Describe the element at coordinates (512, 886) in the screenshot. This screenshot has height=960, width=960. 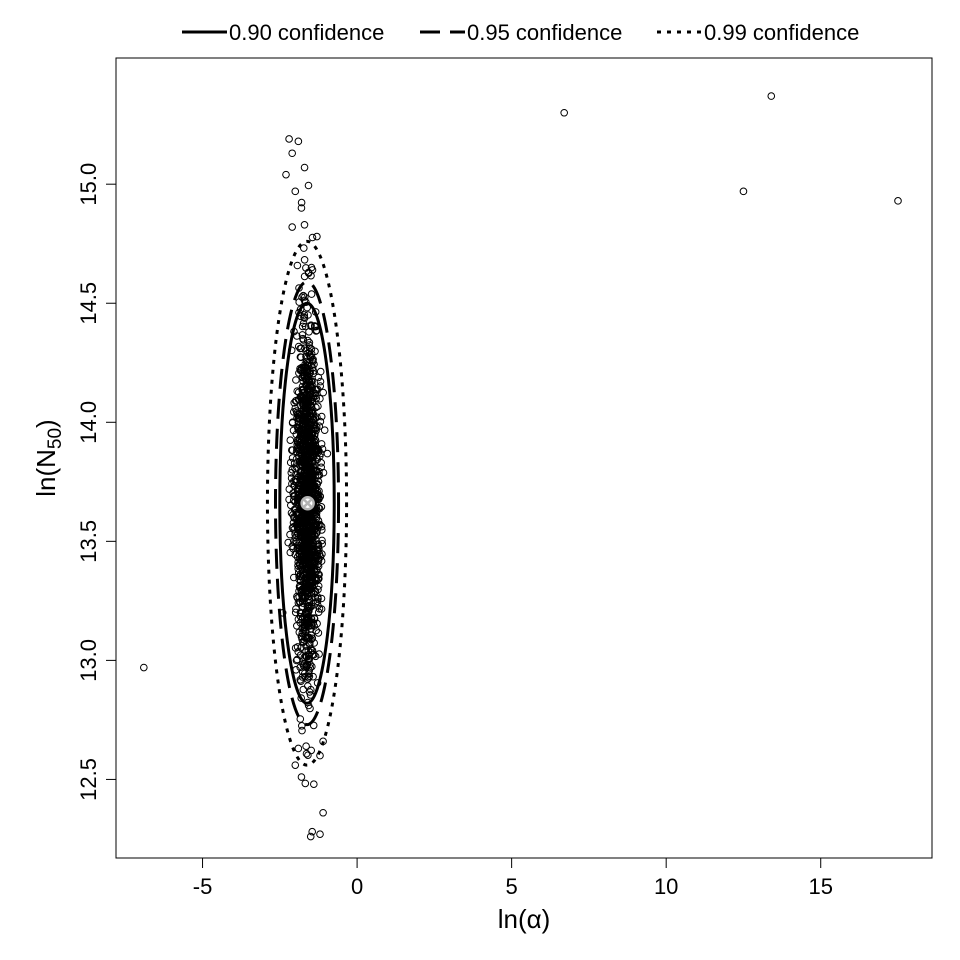
I see `x-tick-label: 5` at that location.